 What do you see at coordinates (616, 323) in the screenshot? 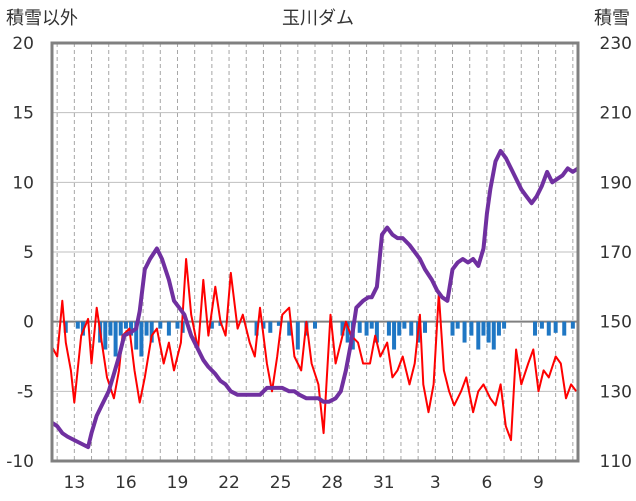
I see `y-tick-right: 150` at bounding box center [616, 323].